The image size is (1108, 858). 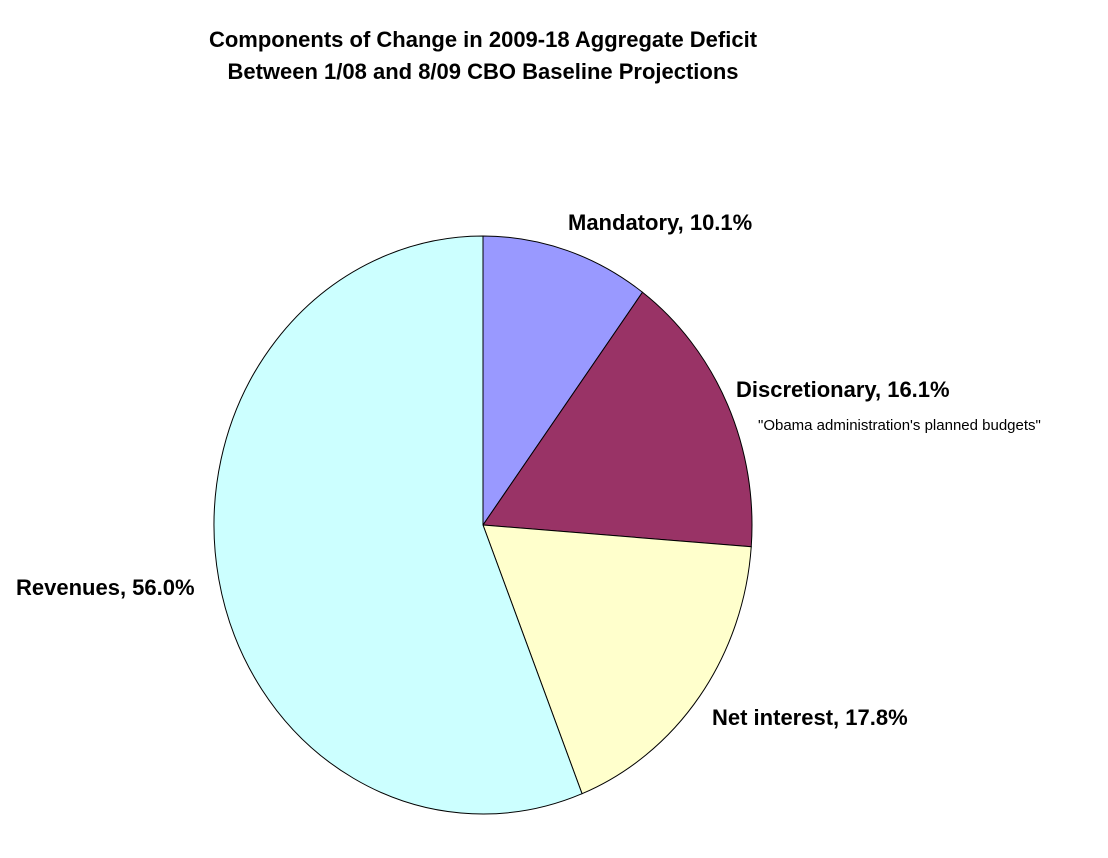 What do you see at coordinates (810, 717) in the screenshot?
I see `slice-label-net-interest: Net interest, 17.8%` at bounding box center [810, 717].